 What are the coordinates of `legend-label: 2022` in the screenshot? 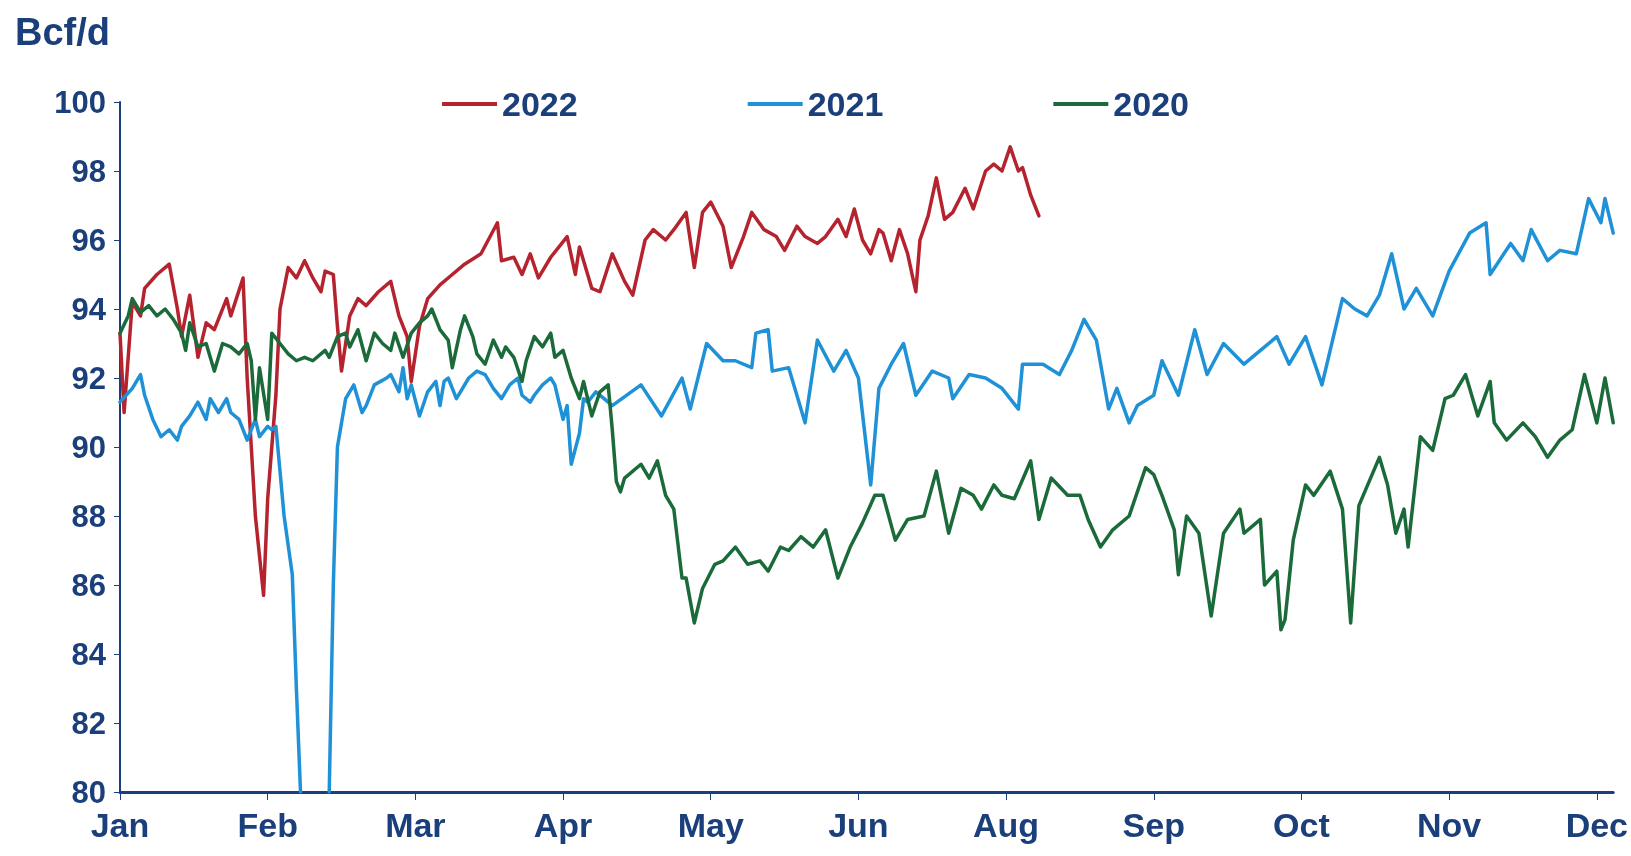 It's located at (540, 104).